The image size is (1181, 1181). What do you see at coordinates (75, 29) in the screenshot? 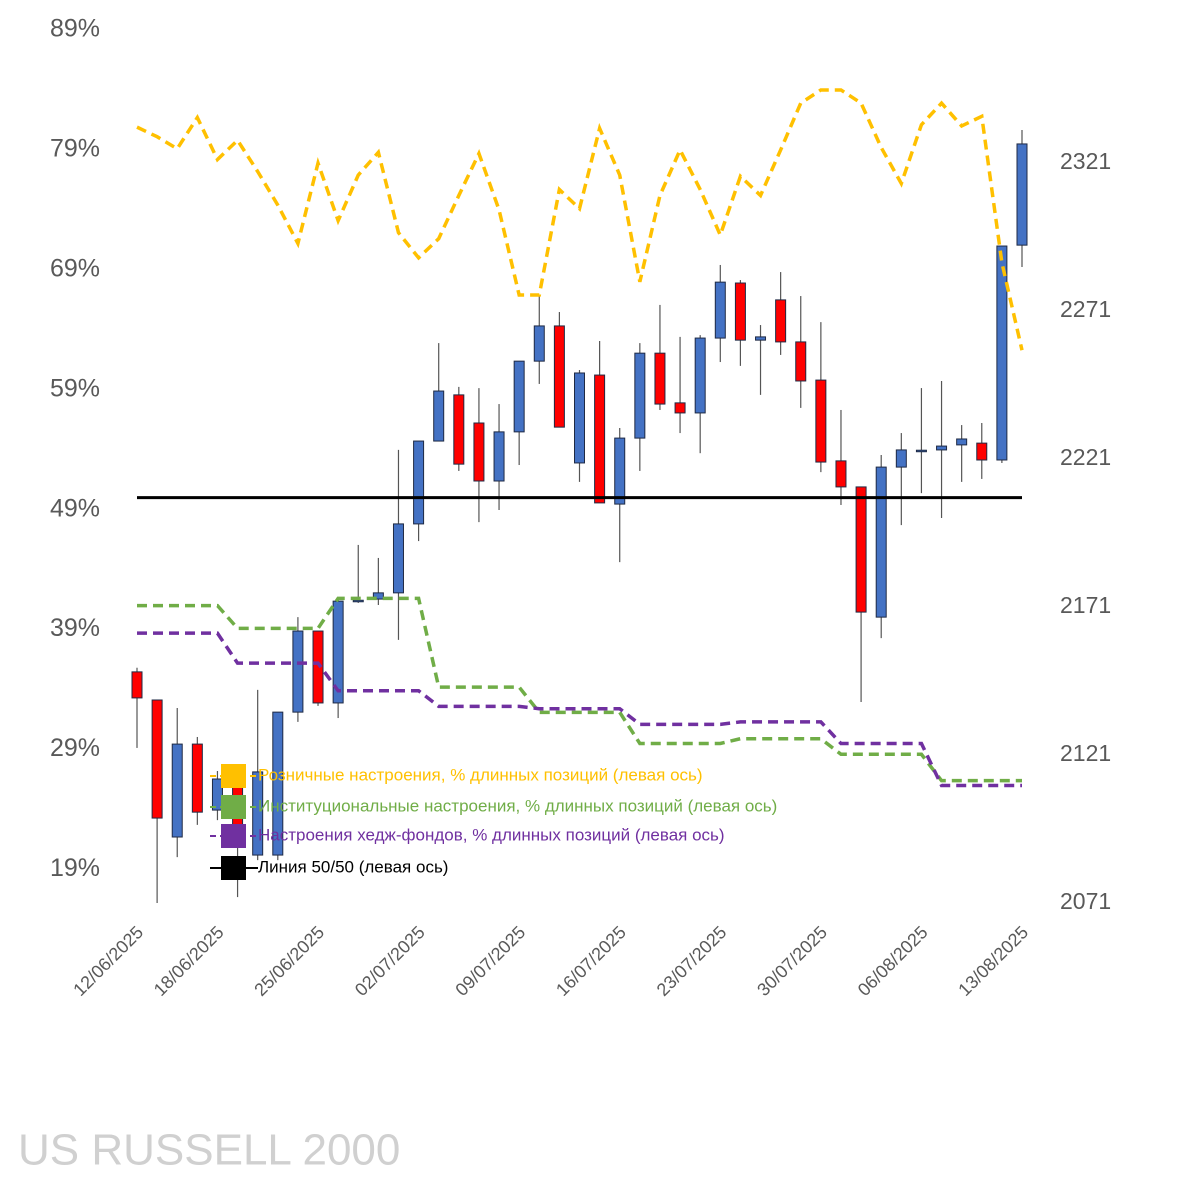
I see `y-tick-label: 89%` at bounding box center [75, 29].